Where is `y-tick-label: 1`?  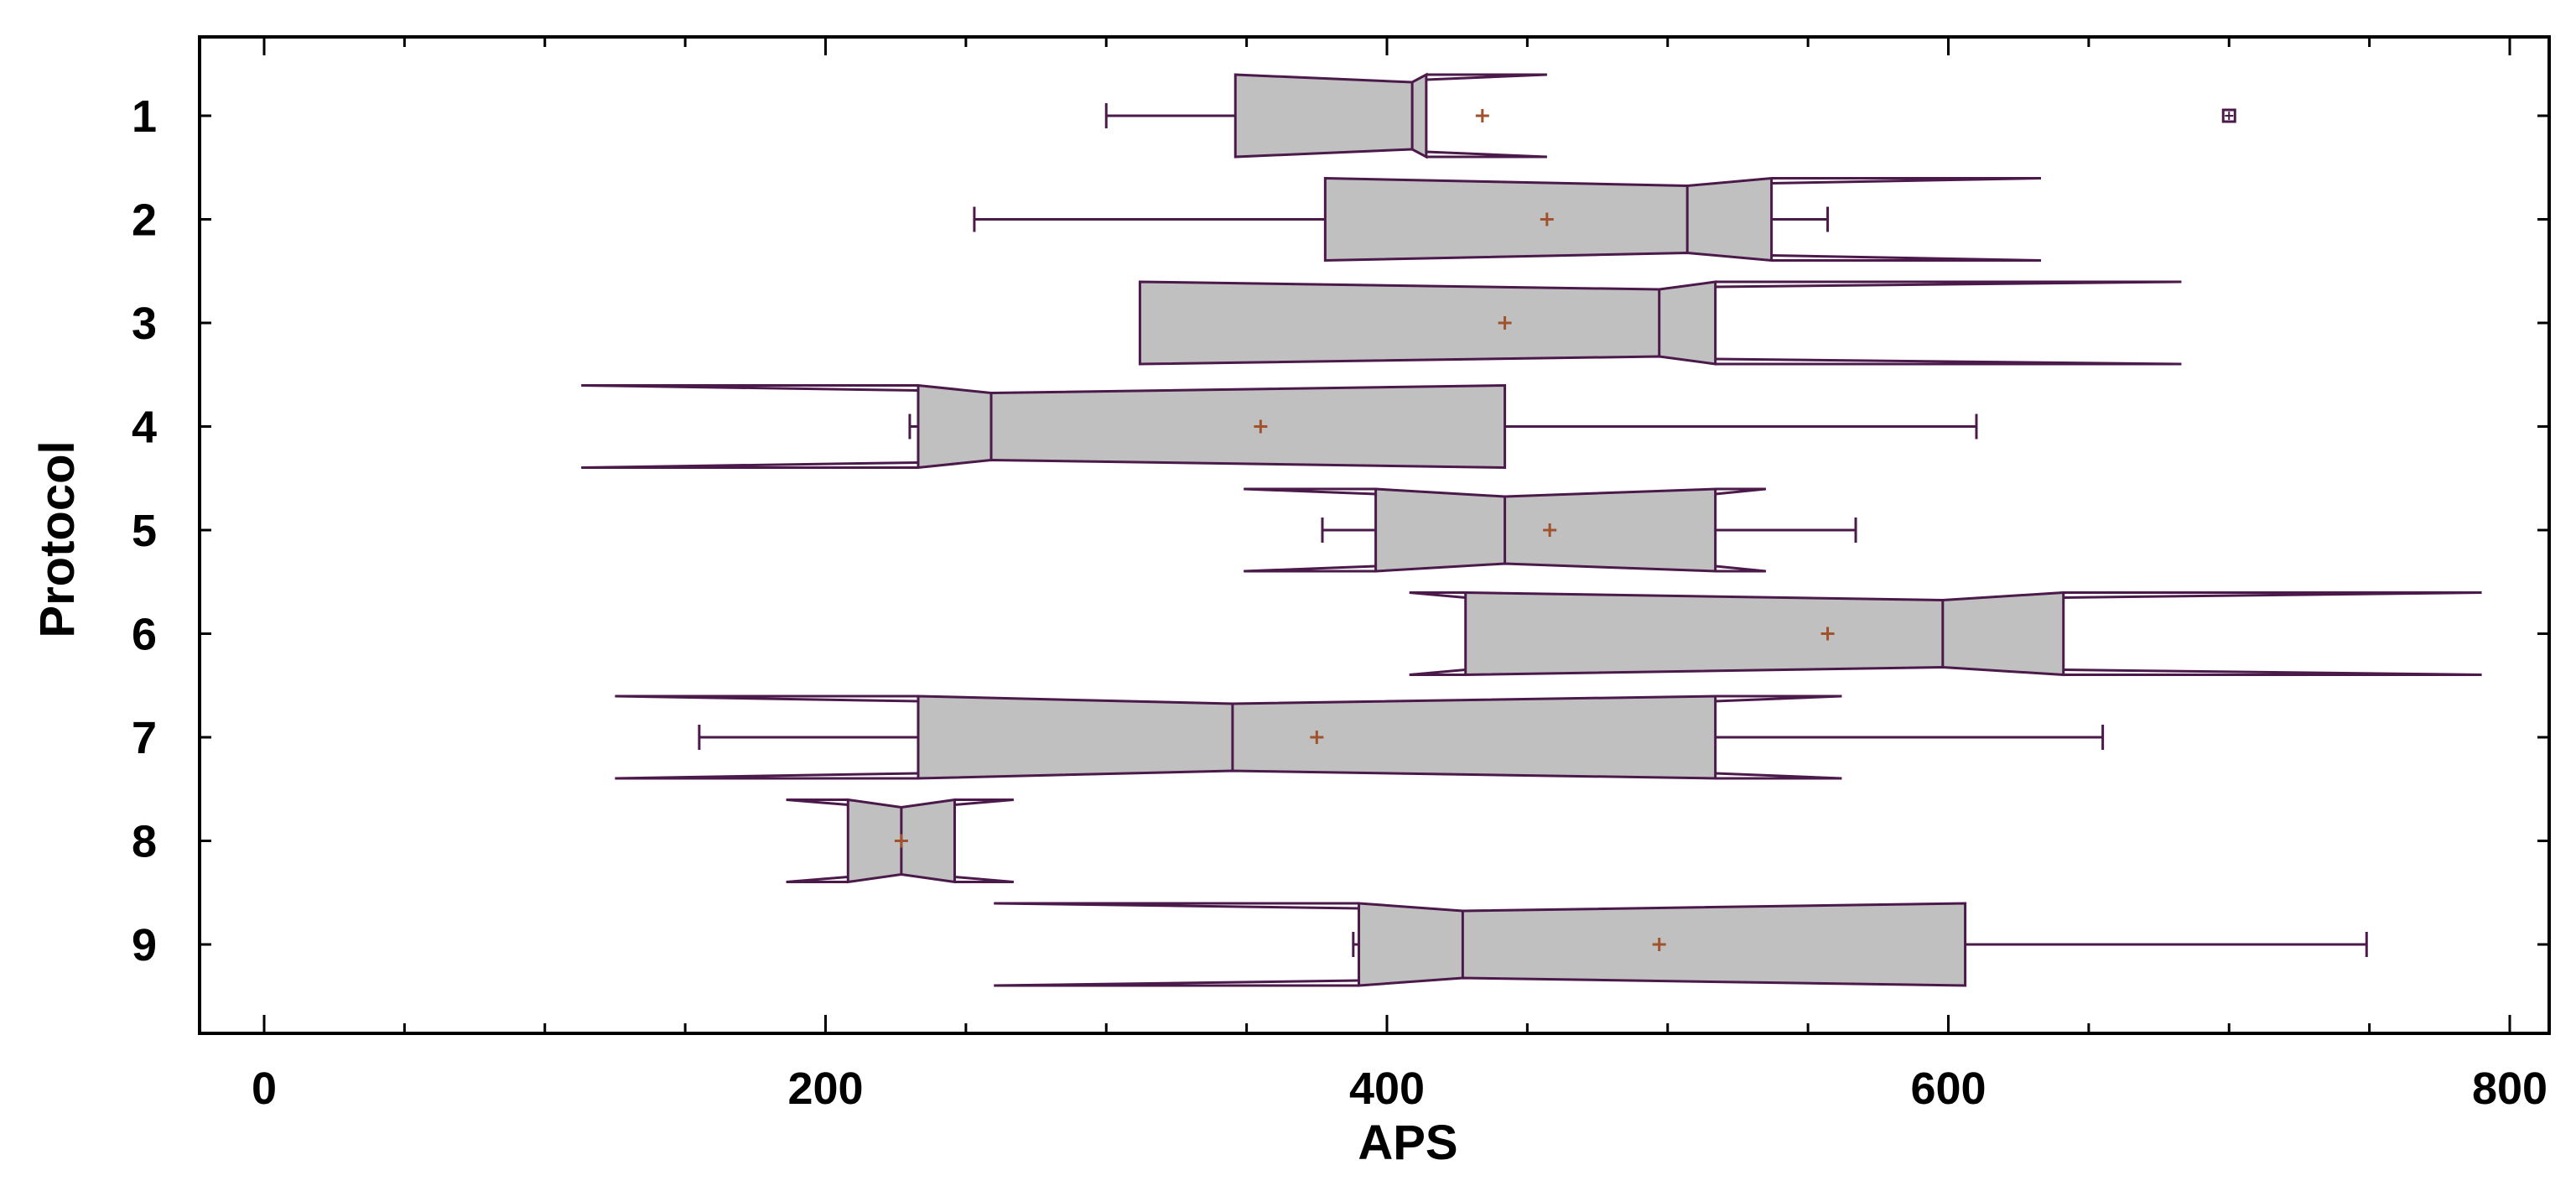
y-tick-label: 1 is located at coordinates (144, 116).